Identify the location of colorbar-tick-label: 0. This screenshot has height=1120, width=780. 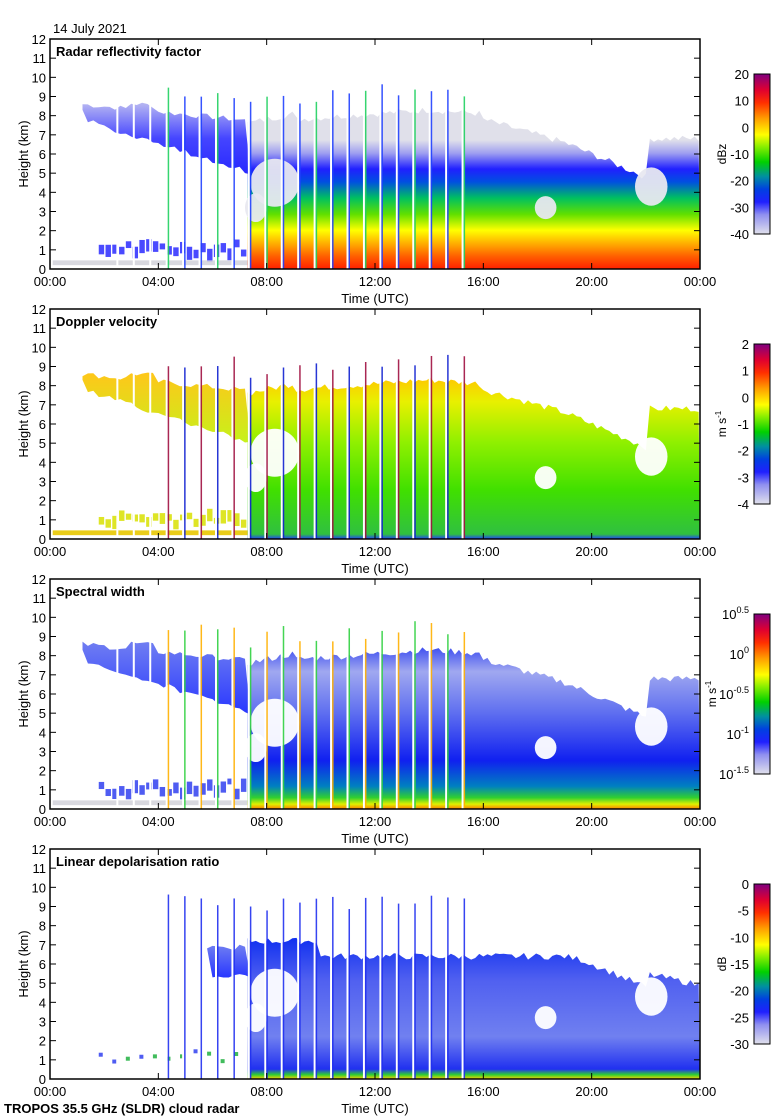
(745, 127).